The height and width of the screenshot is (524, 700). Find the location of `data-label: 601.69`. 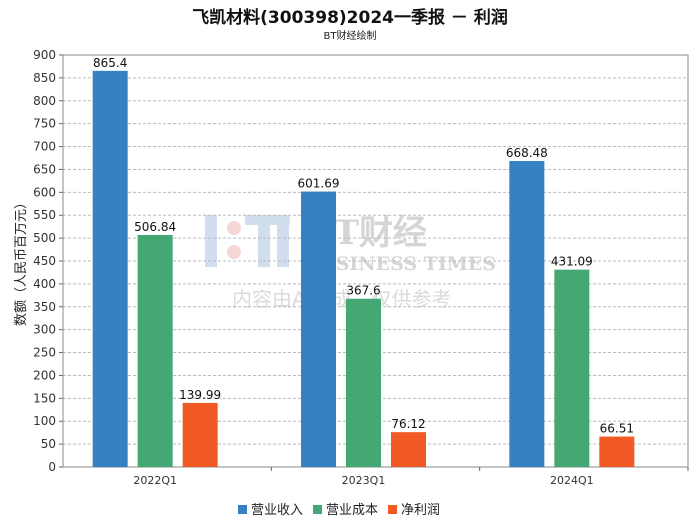

data-label: 601.69 is located at coordinates (319, 184).